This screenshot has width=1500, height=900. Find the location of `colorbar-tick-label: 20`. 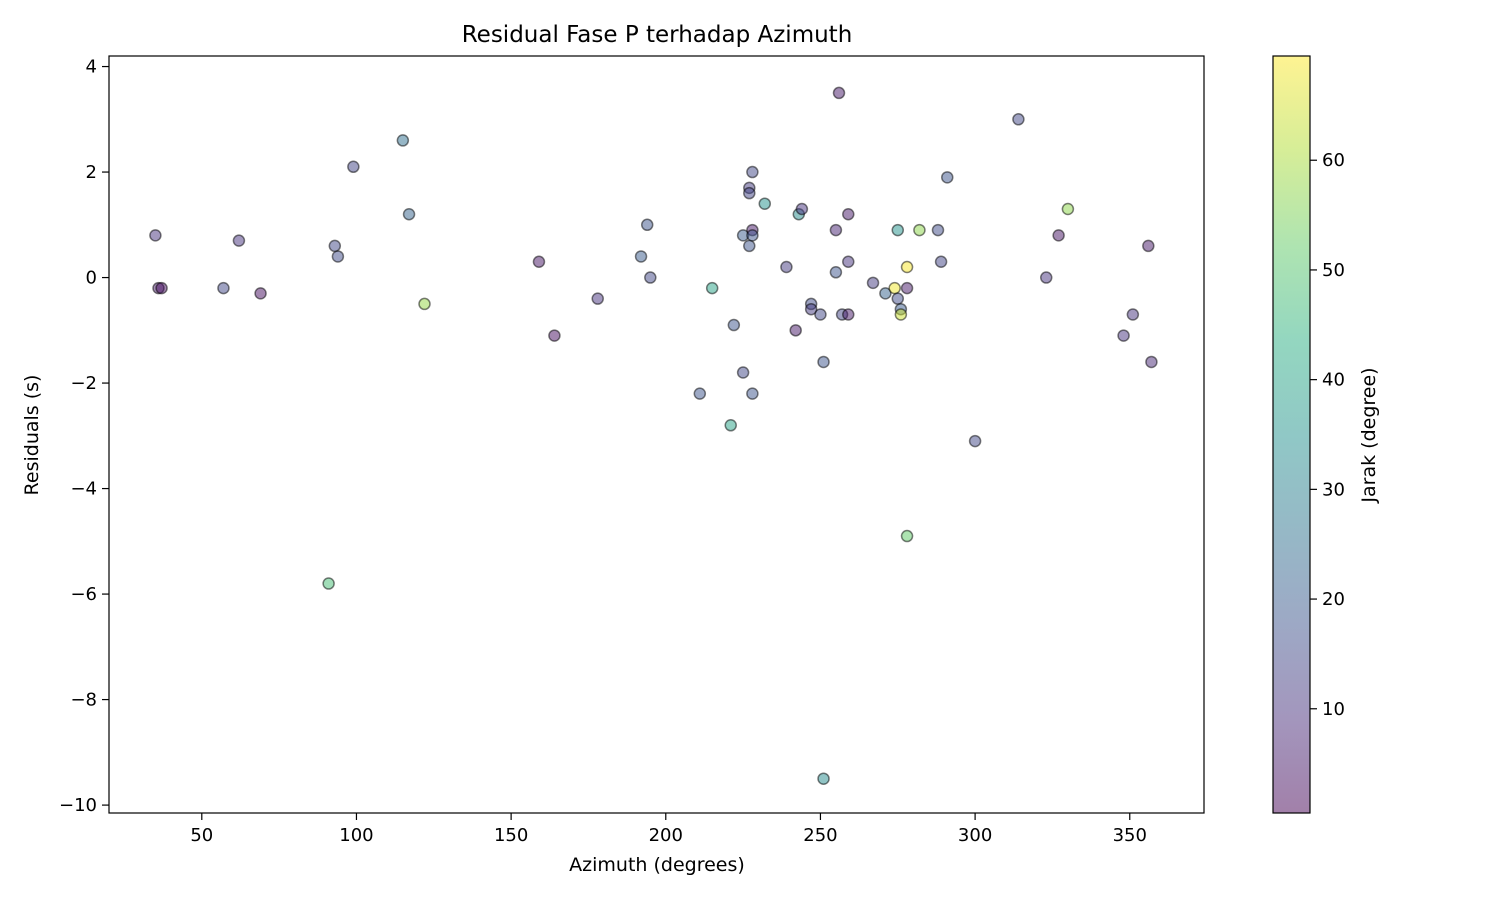

colorbar-tick-label: 20 is located at coordinates (1333, 599).